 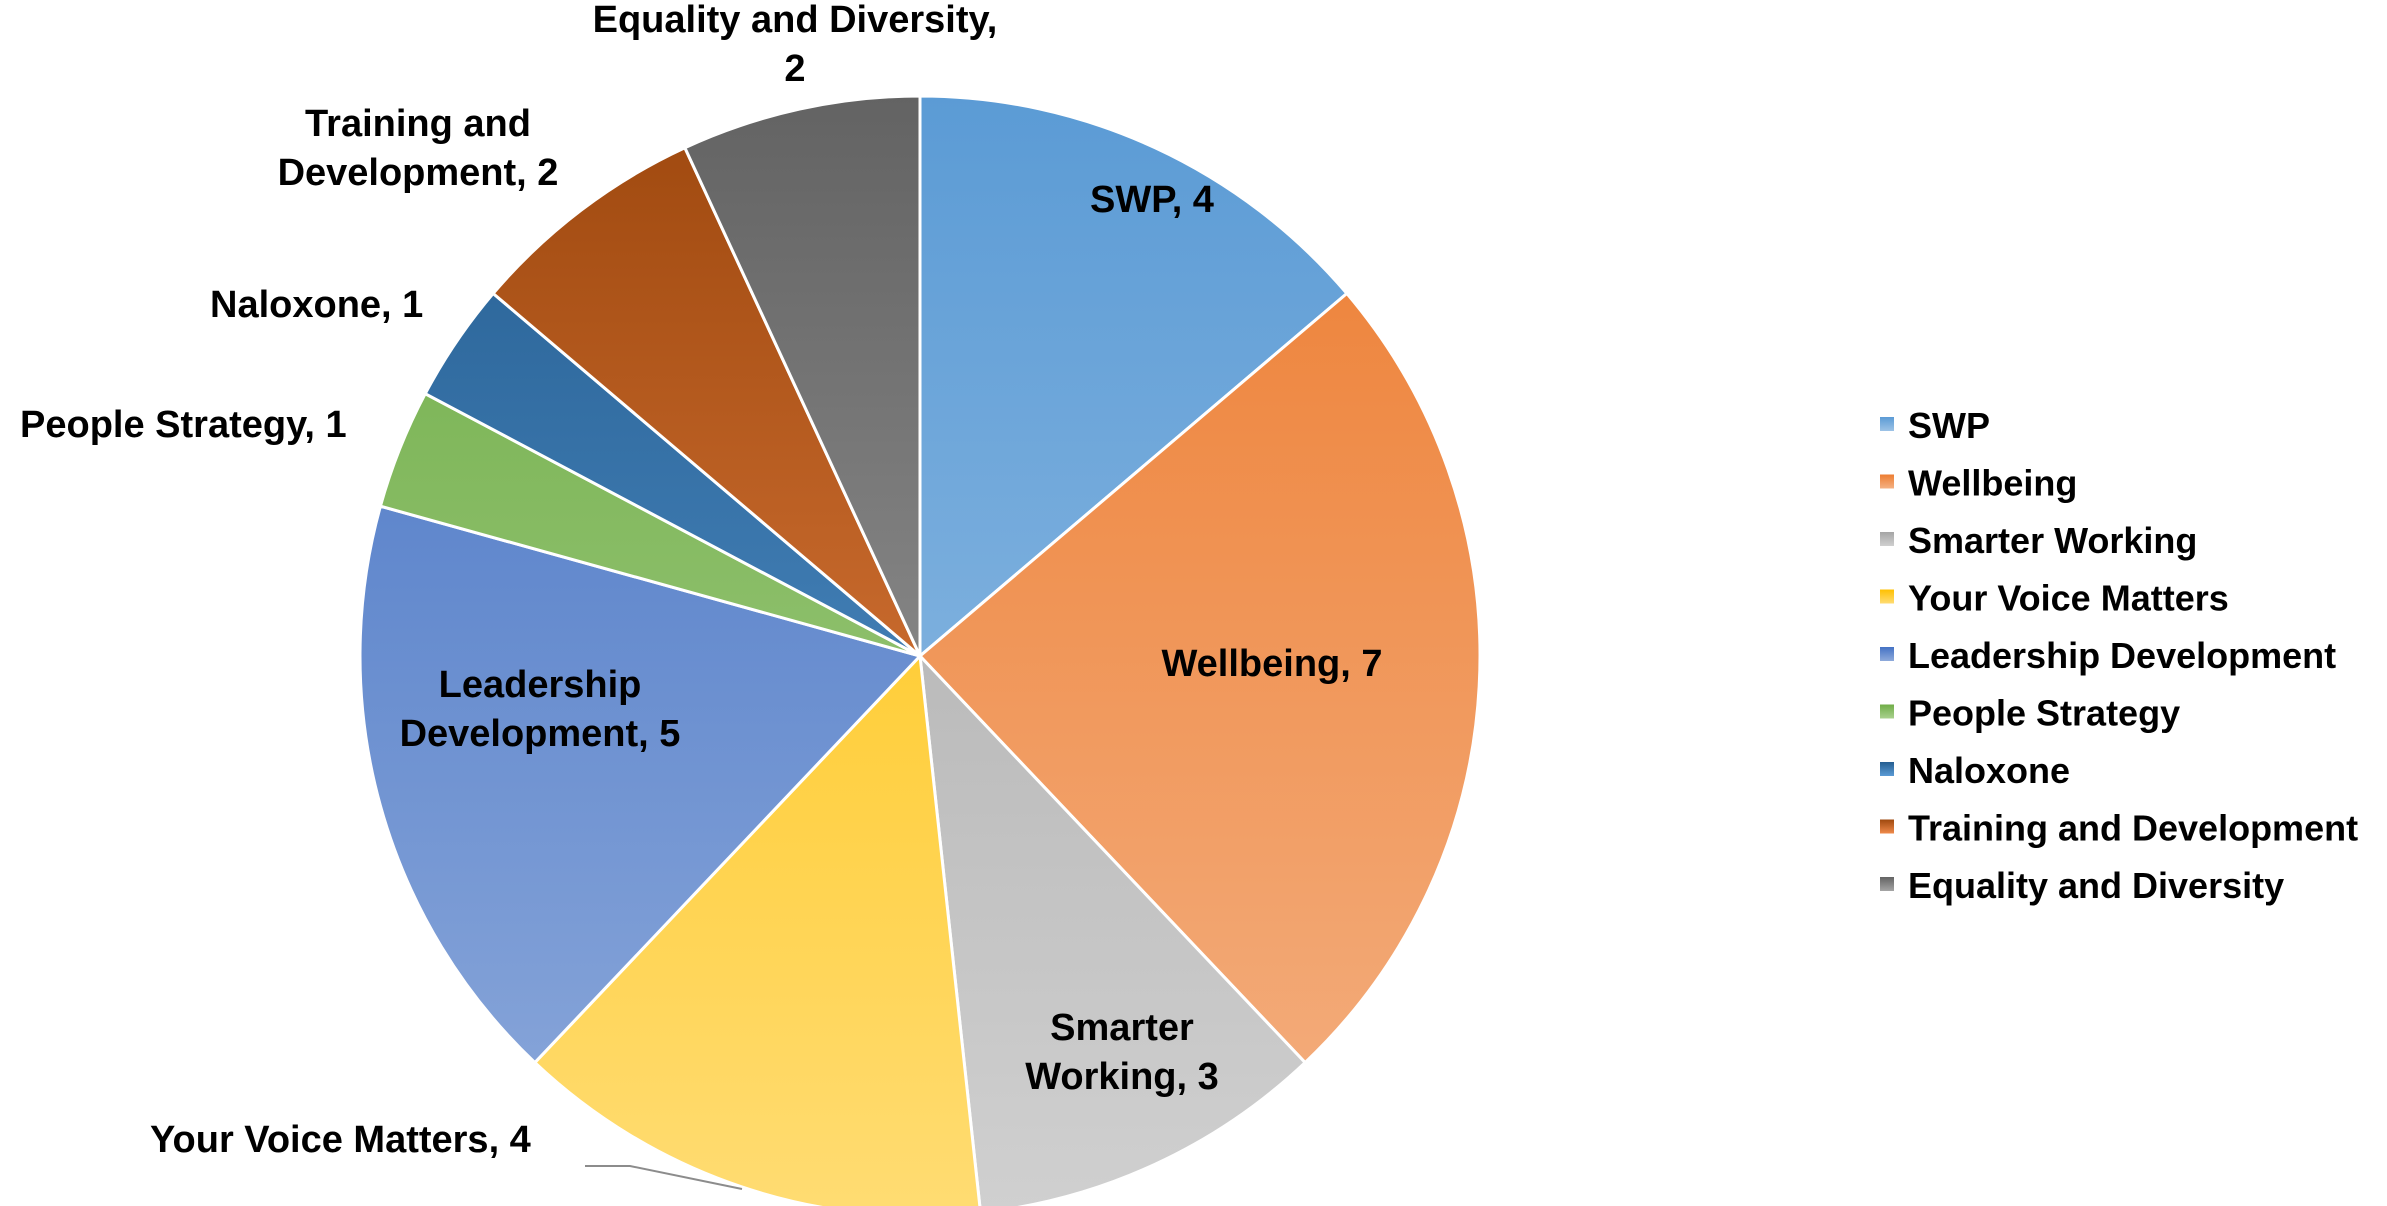 What do you see at coordinates (1887, 654) in the screenshot?
I see `legend-swatch-leadership-development` at bounding box center [1887, 654].